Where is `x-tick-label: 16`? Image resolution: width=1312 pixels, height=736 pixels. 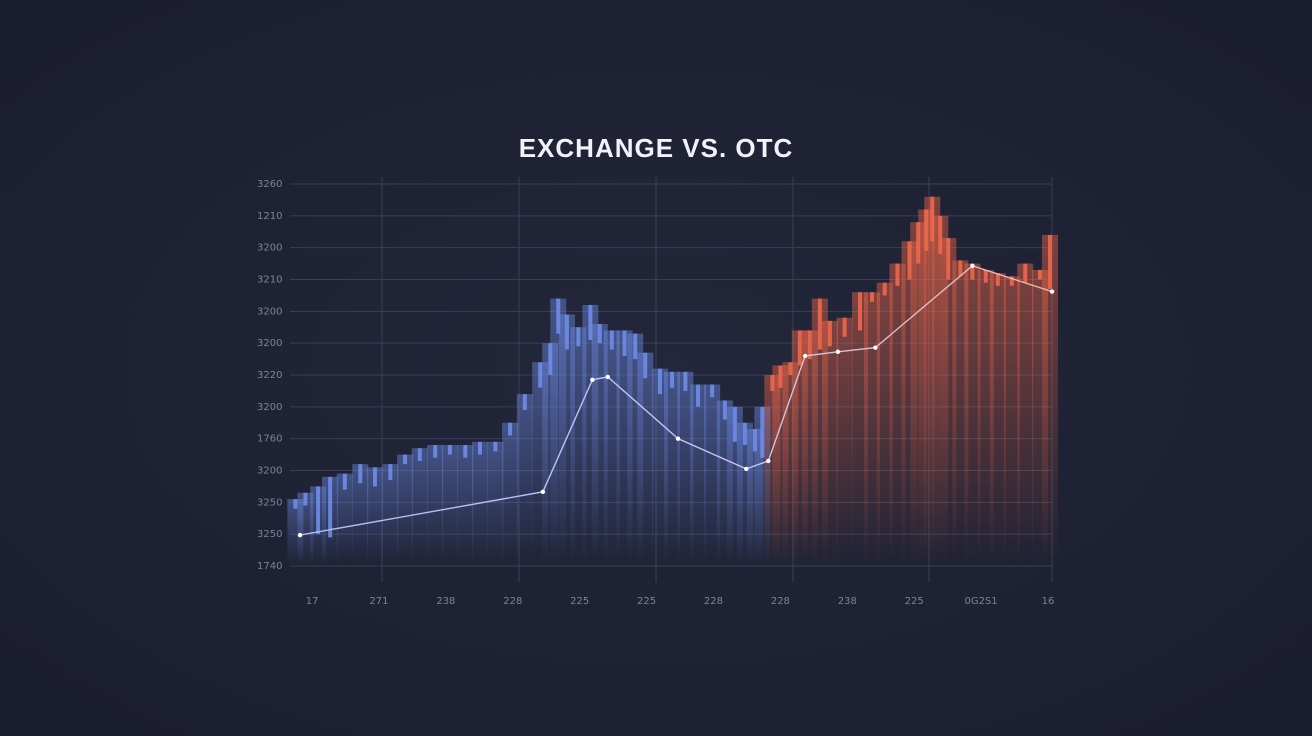
x-tick-label: 16 is located at coordinates (1048, 601).